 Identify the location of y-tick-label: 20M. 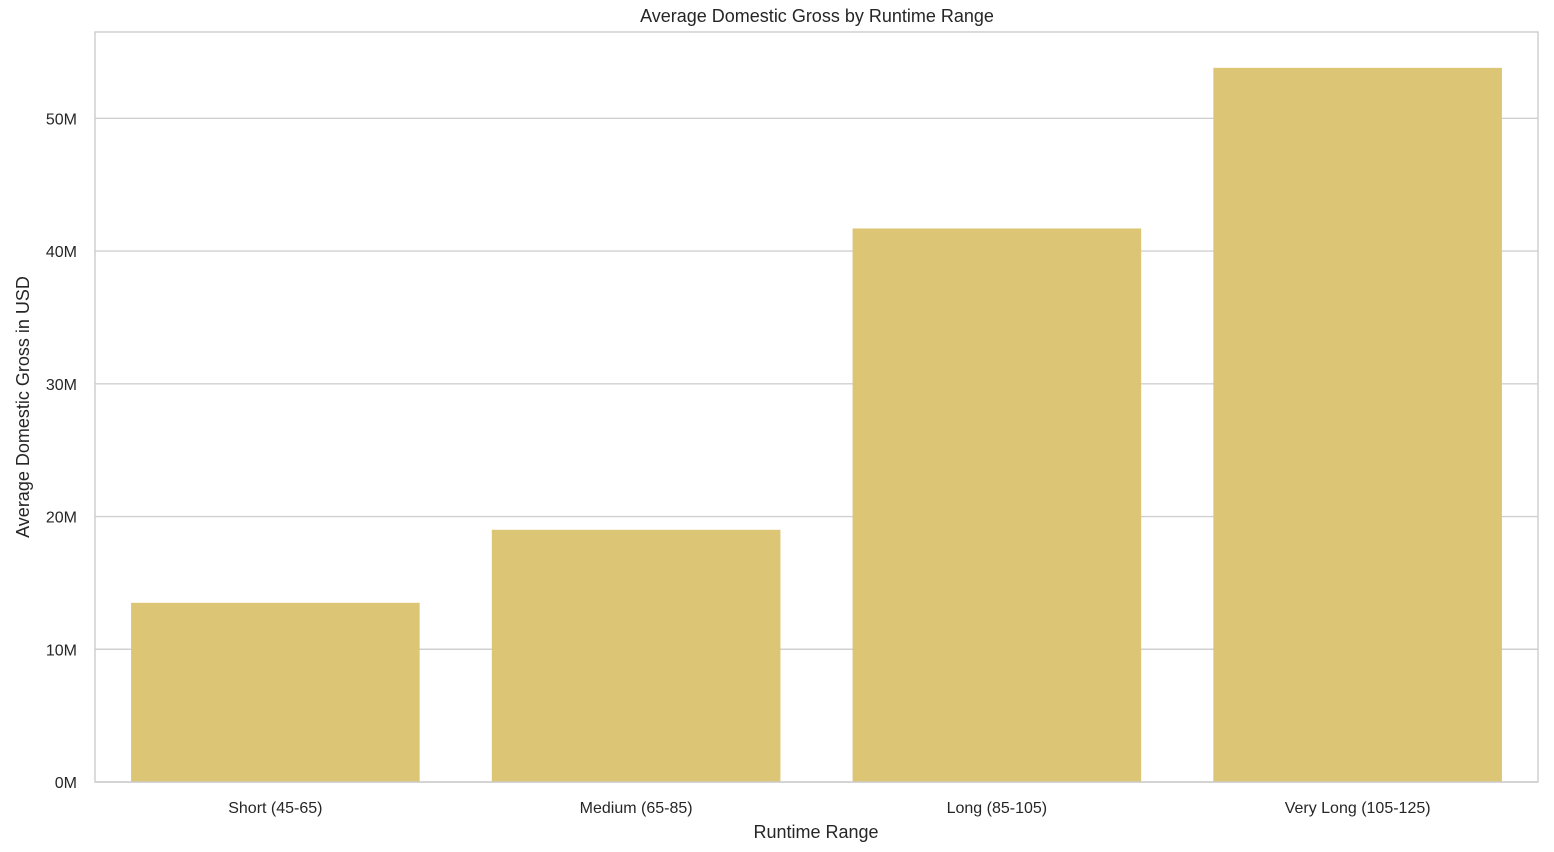
(61, 518).